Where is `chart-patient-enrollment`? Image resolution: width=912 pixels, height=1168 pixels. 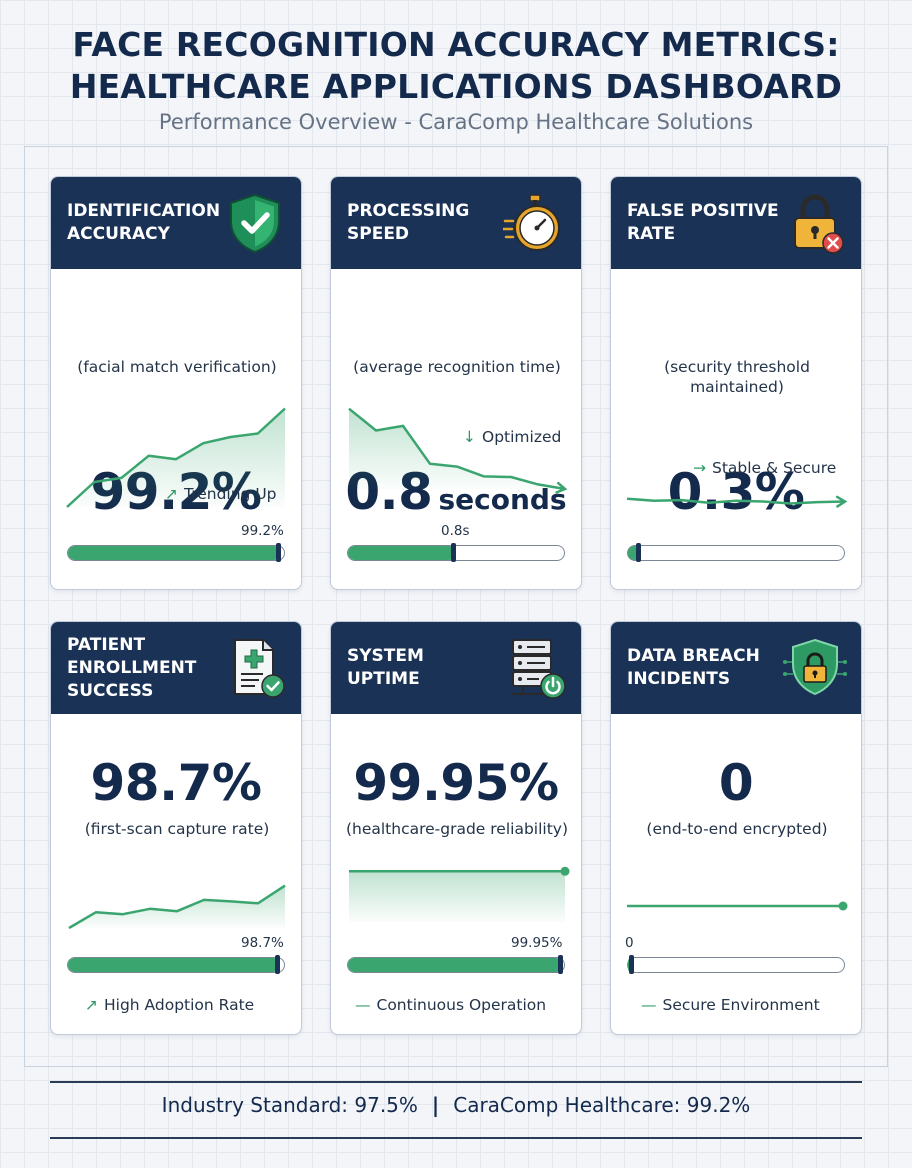 chart-patient-enrollment is located at coordinates (177, 907).